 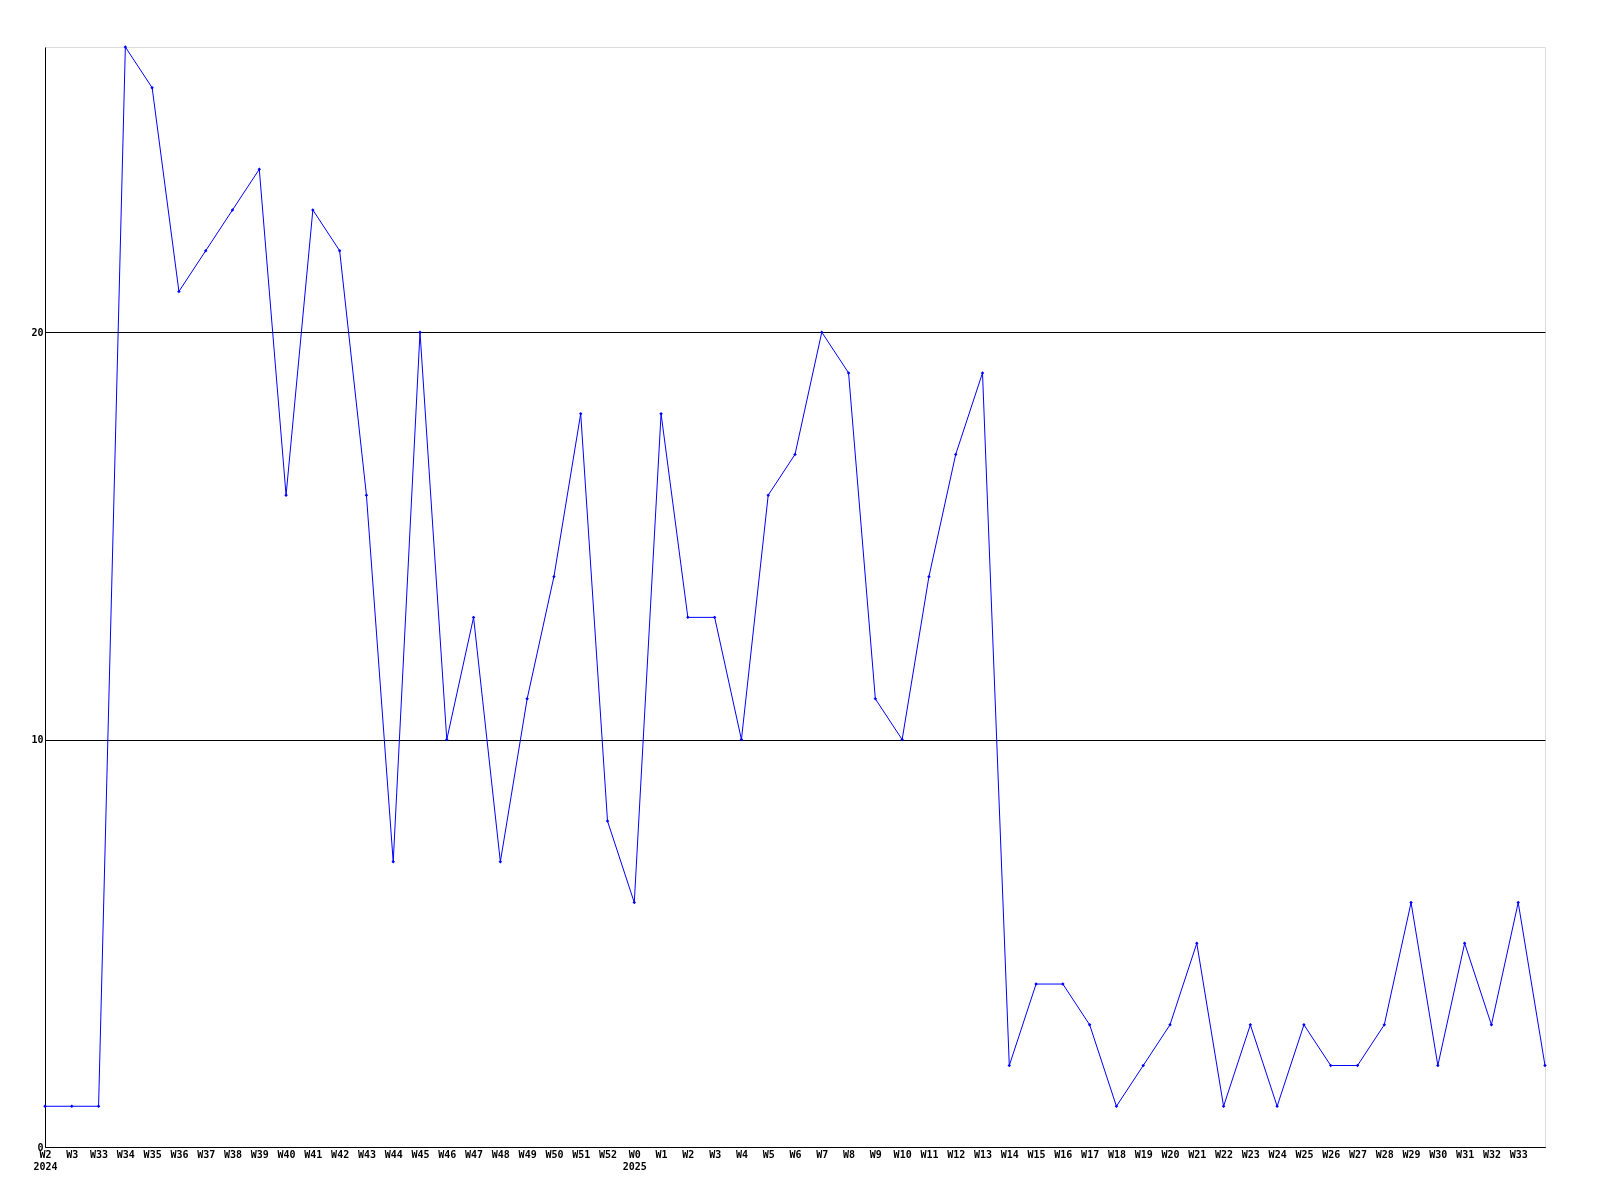 What do you see at coordinates (1358, 1154) in the screenshot?
I see `x-tick-label: W27` at bounding box center [1358, 1154].